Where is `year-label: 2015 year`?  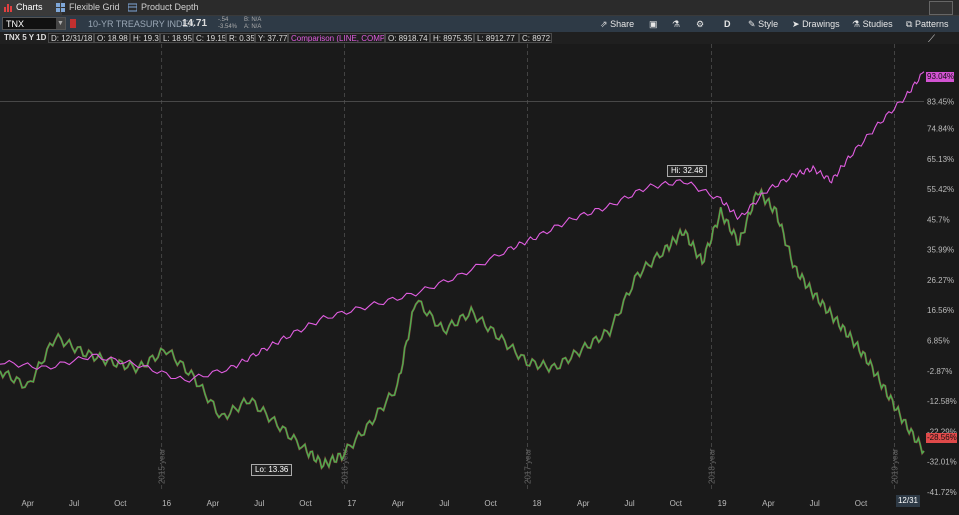 year-label: 2015 year is located at coordinates (162, 466).